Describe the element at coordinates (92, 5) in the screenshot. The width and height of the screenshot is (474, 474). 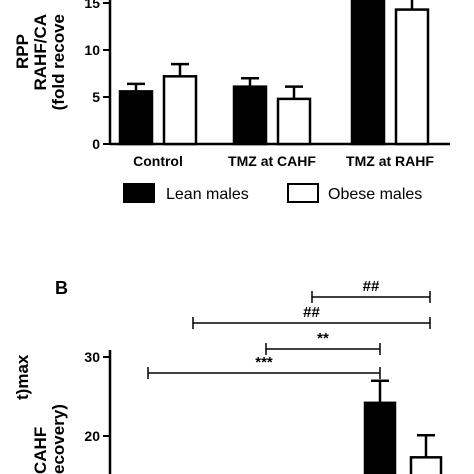
I see `y-tick-label: 15` at that location.